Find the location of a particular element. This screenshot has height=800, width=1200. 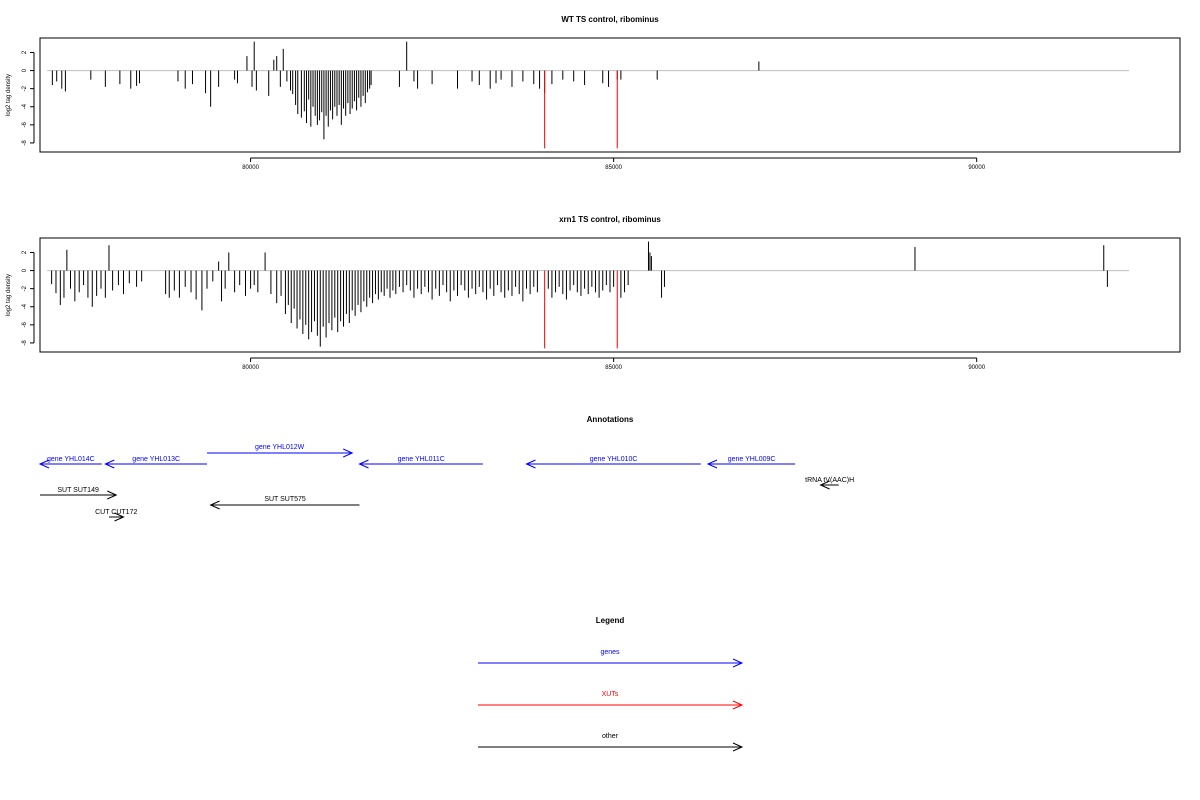

feature-label: CUT CUT172 is located at coordinates (116, 512).